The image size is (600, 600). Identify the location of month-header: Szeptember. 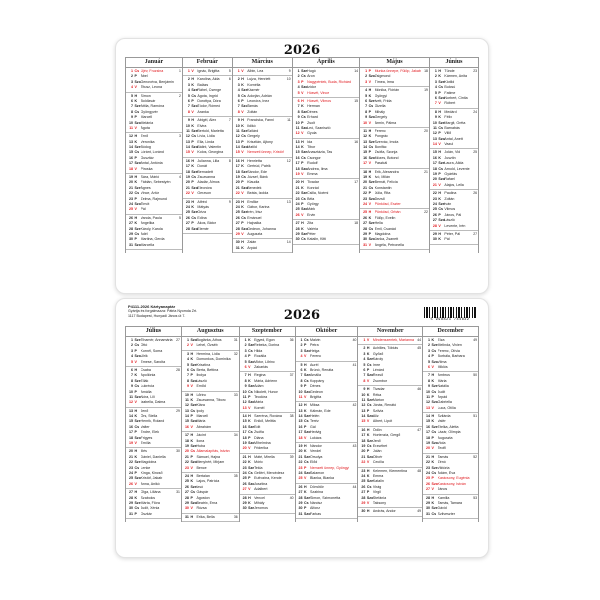
(267, 332).